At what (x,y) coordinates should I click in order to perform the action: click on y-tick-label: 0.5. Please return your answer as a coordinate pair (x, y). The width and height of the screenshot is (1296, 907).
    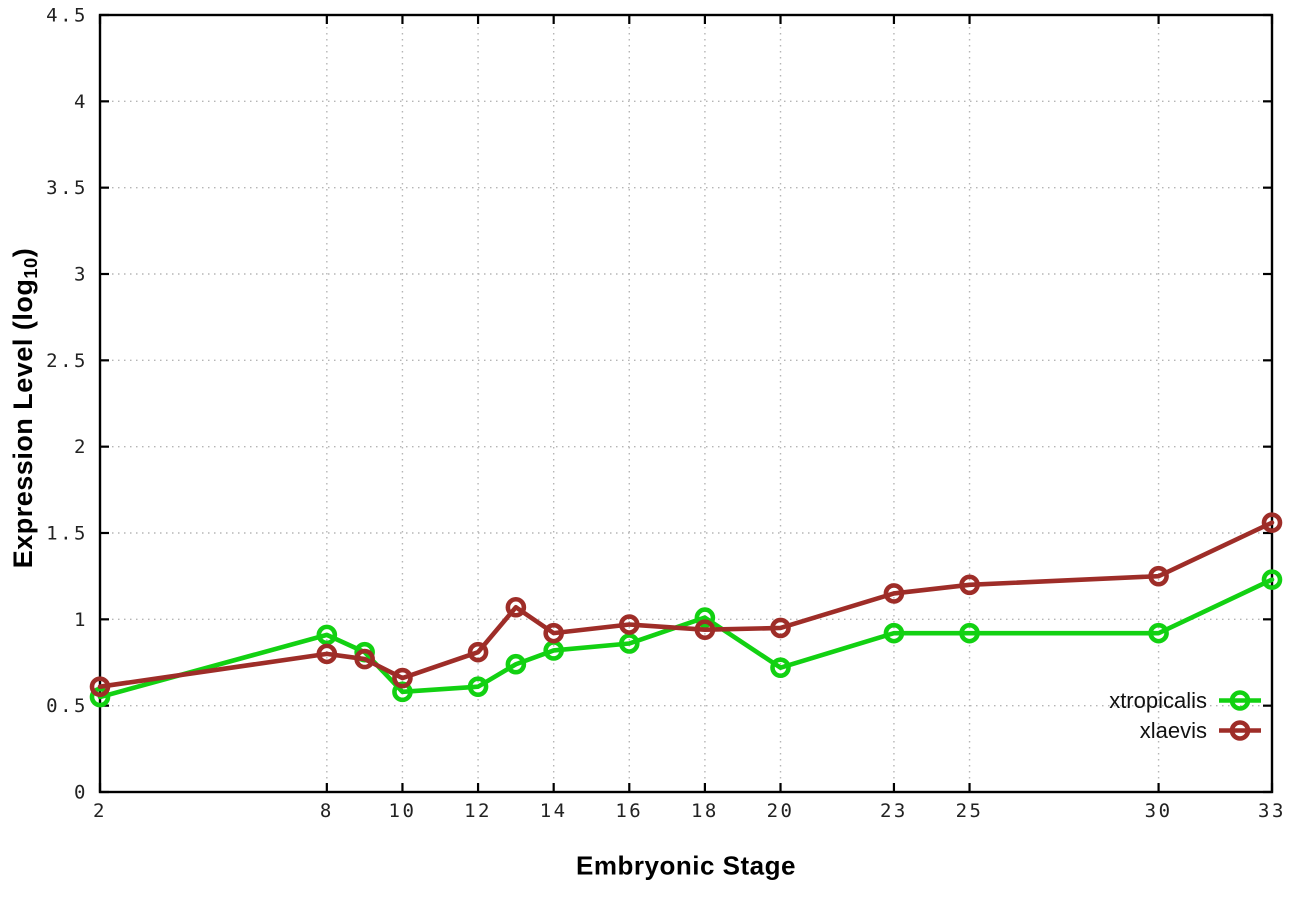
    Looking at the image, I should click on (67, 706).